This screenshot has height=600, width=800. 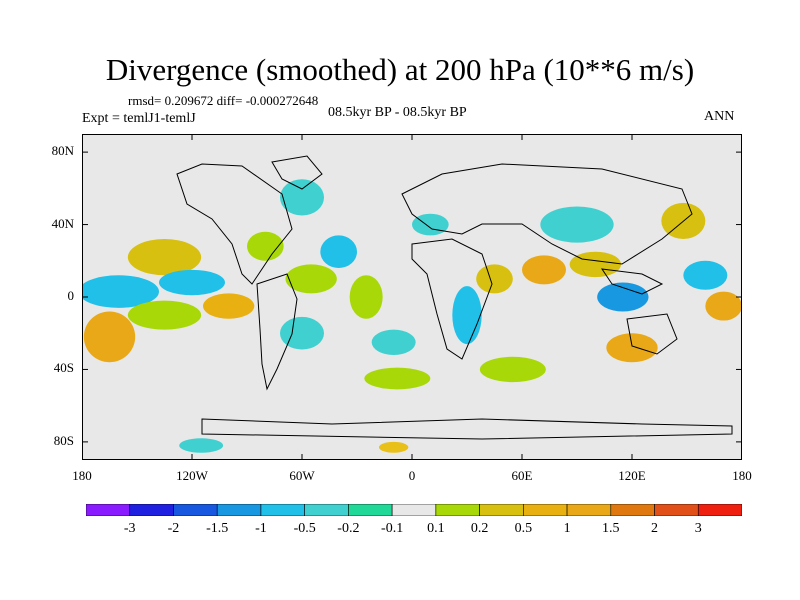 I want to click on experiment-label: Expt = temlJ1-temlJ, so click(x=139, y=118).